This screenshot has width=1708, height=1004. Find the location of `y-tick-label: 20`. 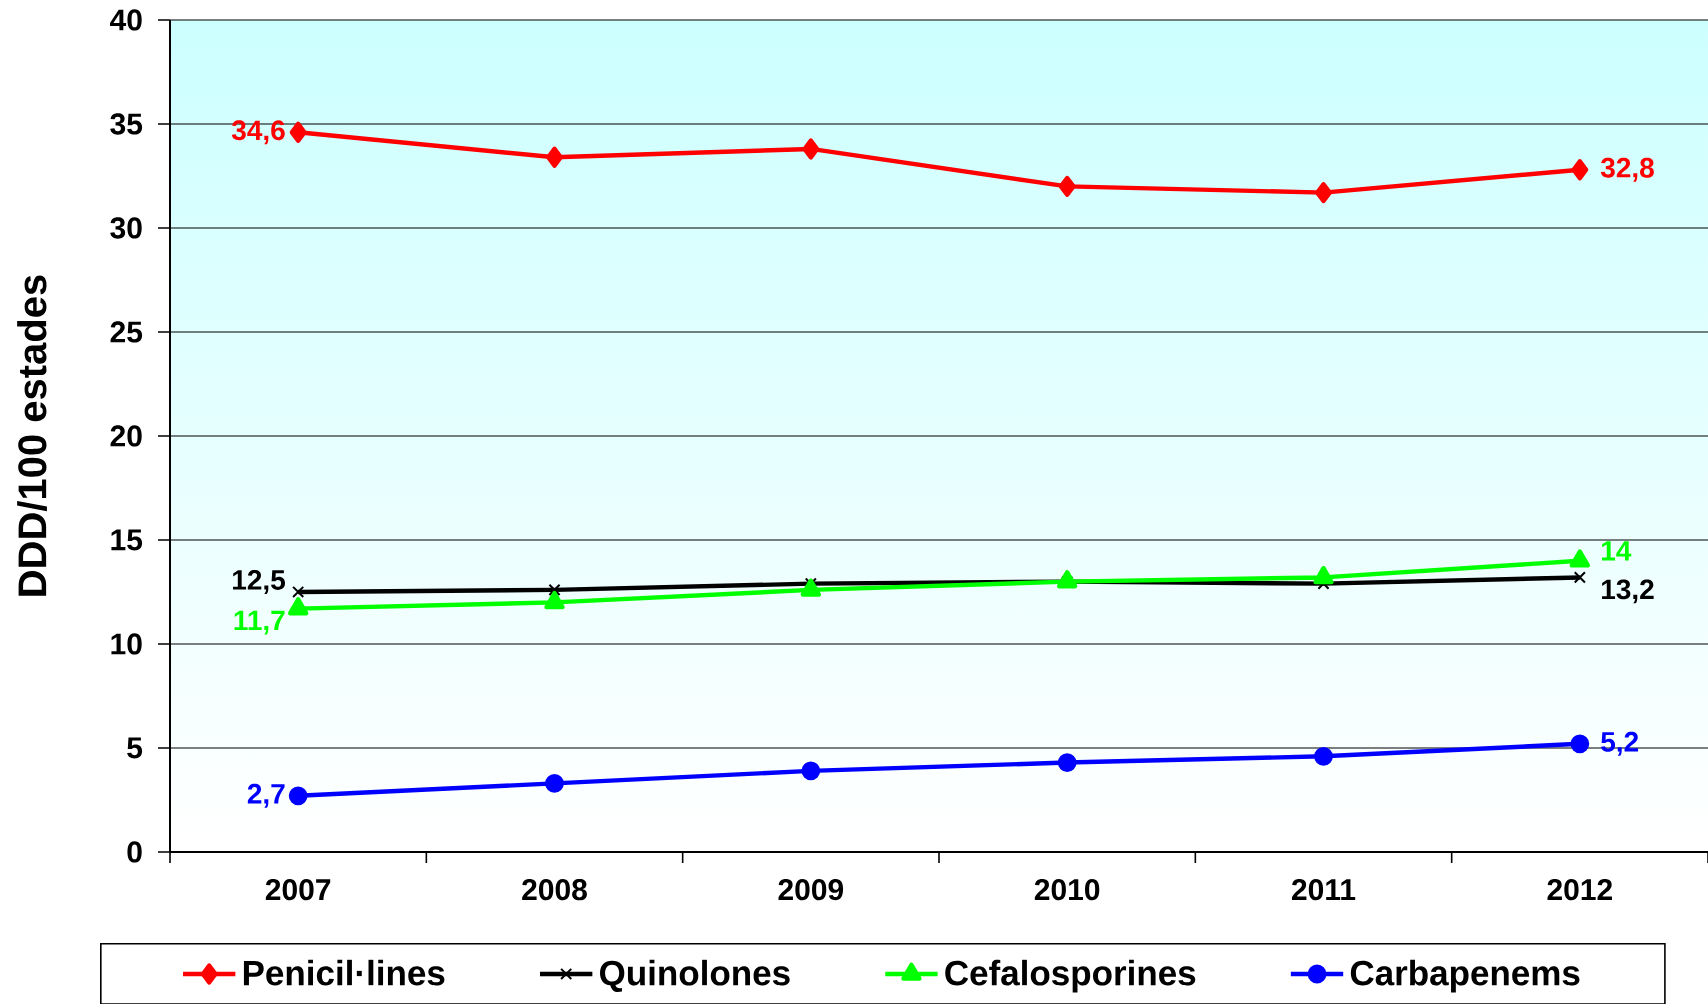

y-tick-label: 20 is located at coordinates (126, 436).